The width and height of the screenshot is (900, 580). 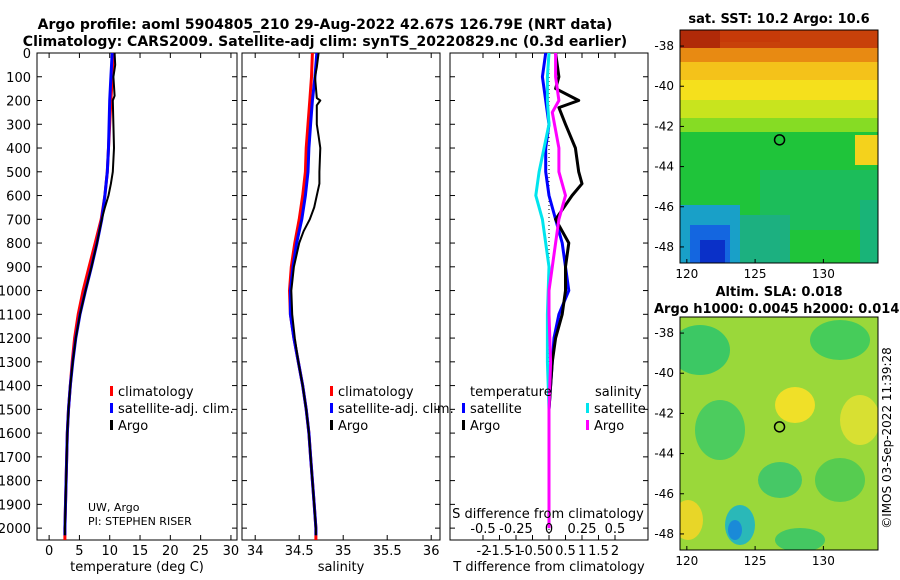 What do you see at coordinates (15, 315) in the screenshot?
I see `y-tick-label: 1100` at bounding box center [15, 315].